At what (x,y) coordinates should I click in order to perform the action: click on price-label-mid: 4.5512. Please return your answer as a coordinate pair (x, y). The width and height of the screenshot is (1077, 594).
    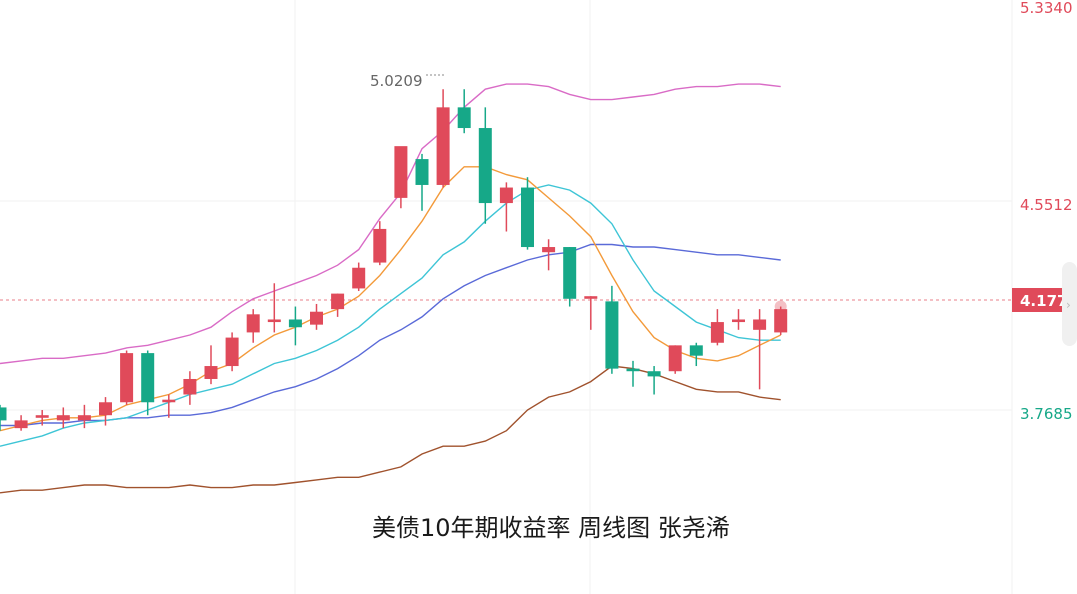
    Looking at the image, I should click on (1046, 205).